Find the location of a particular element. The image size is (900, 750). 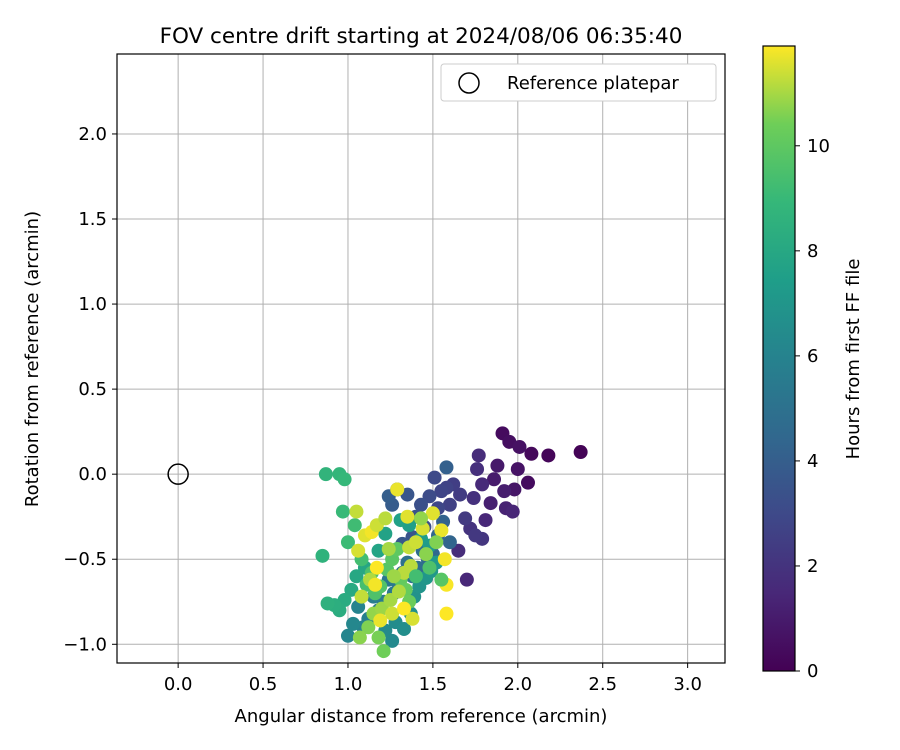

colorbar-tick-label: 4 is located at coordinates (812, 461).